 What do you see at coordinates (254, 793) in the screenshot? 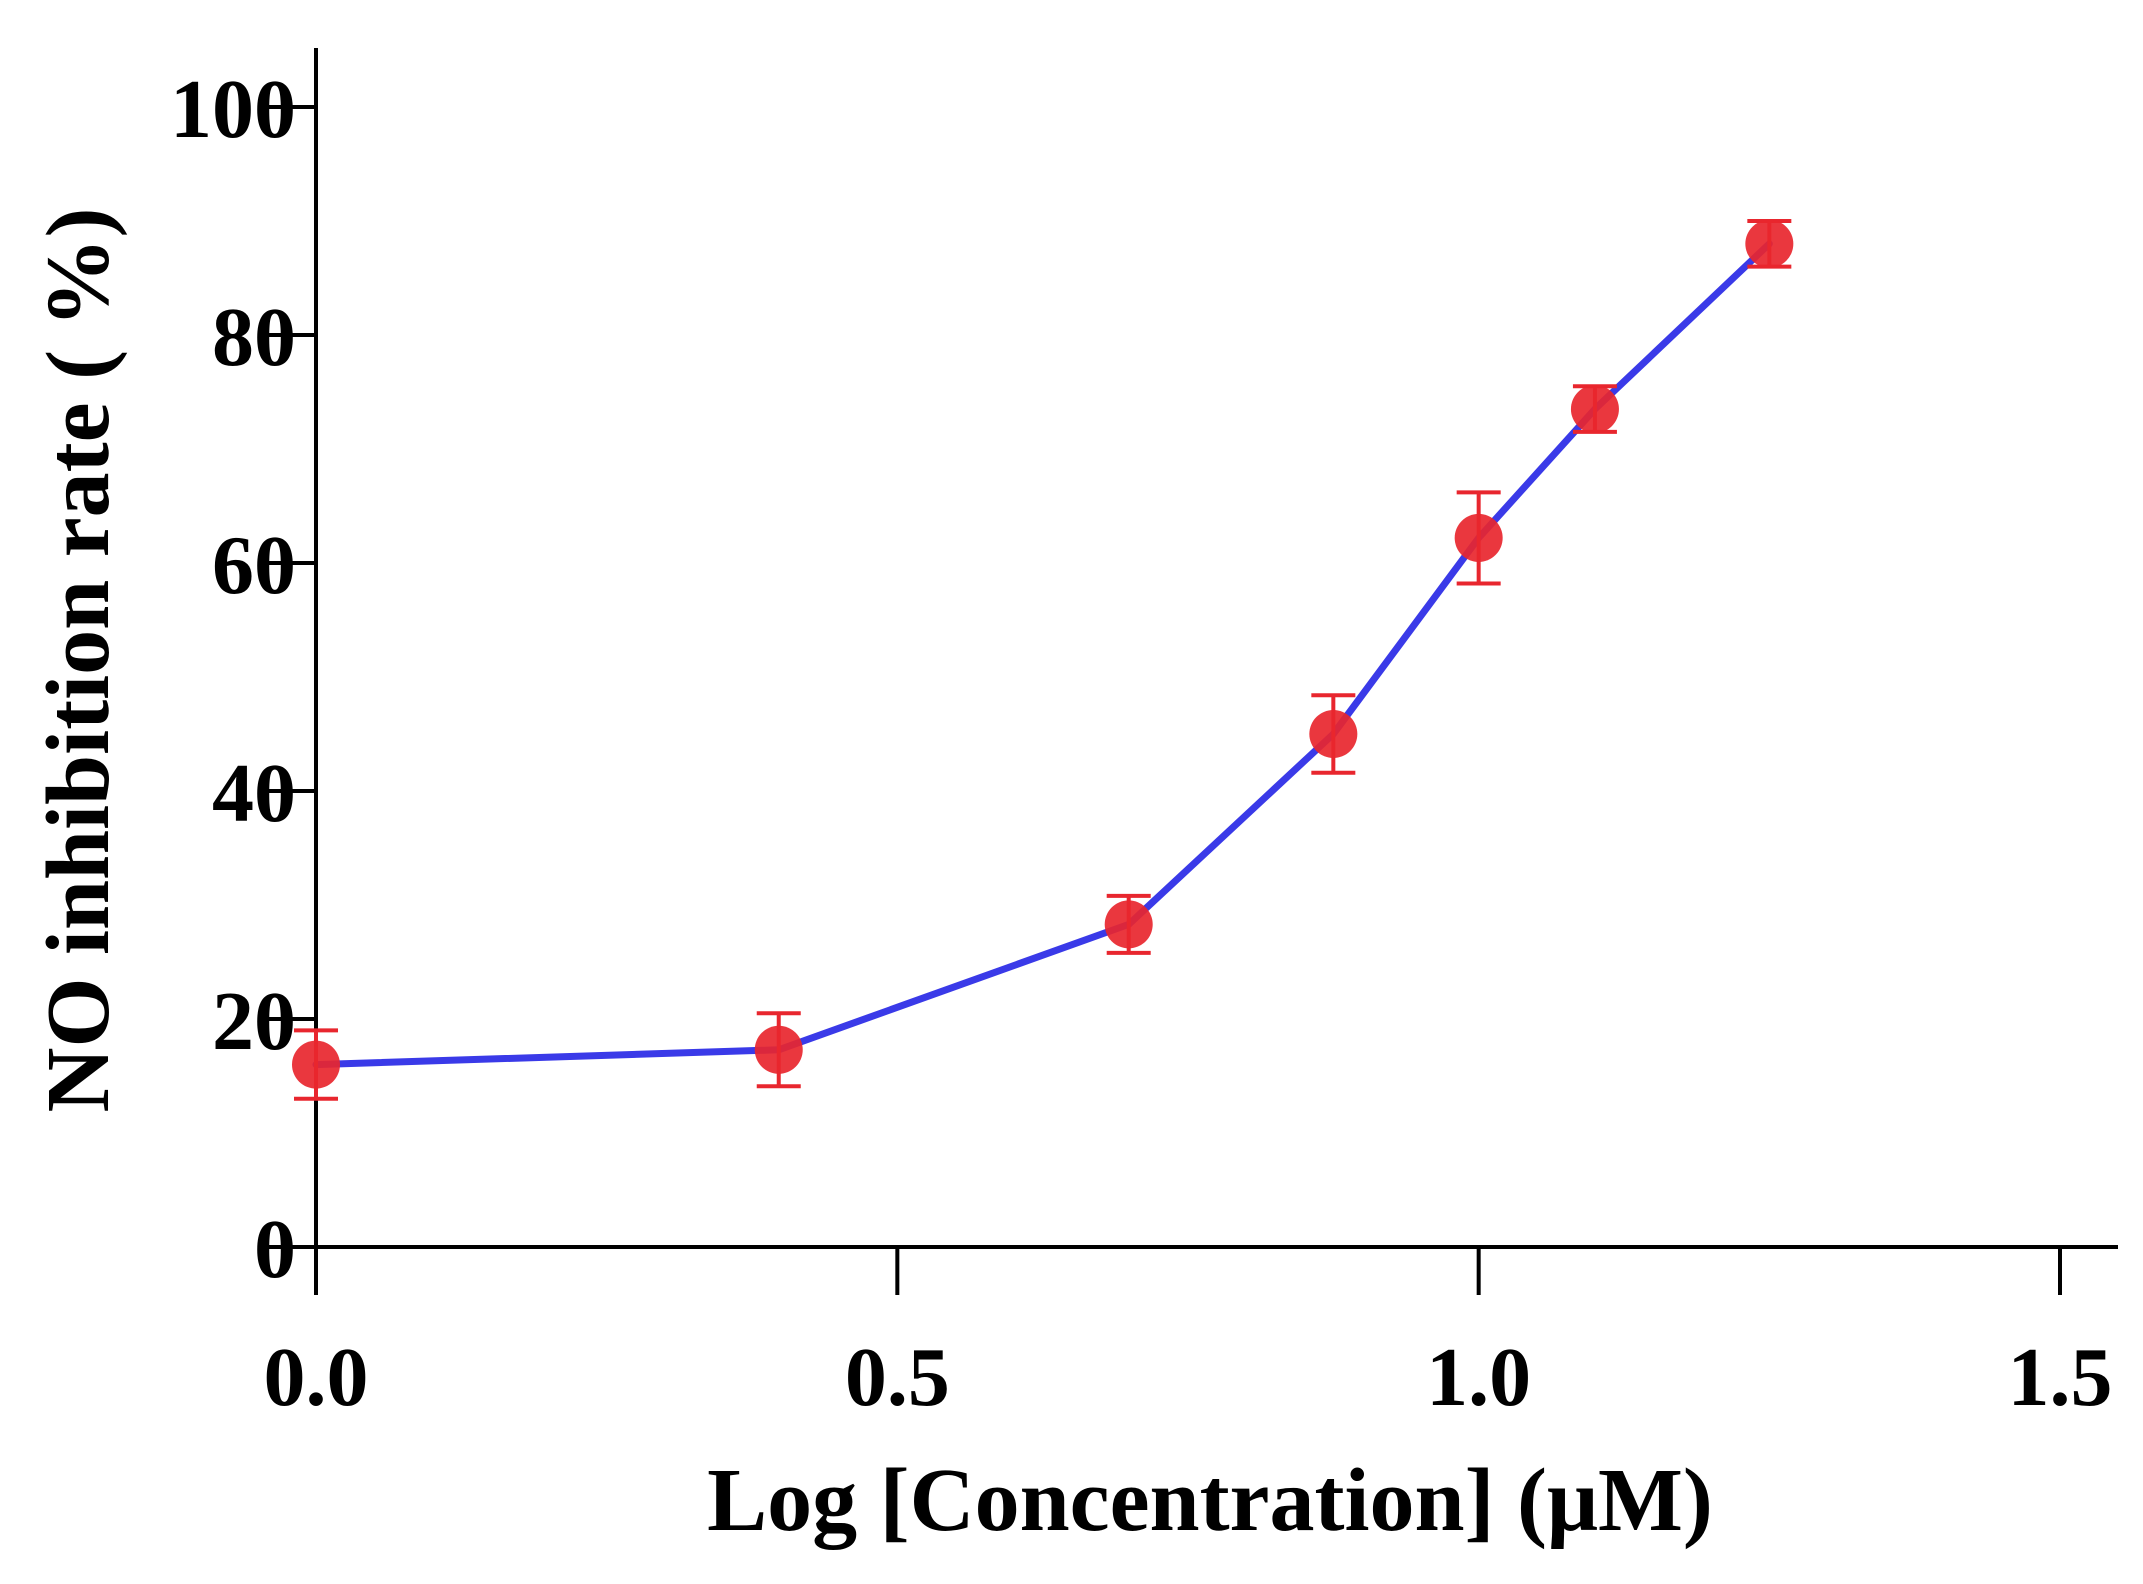
I see `y-tick-label: 40` at bounding box center [254, 793].